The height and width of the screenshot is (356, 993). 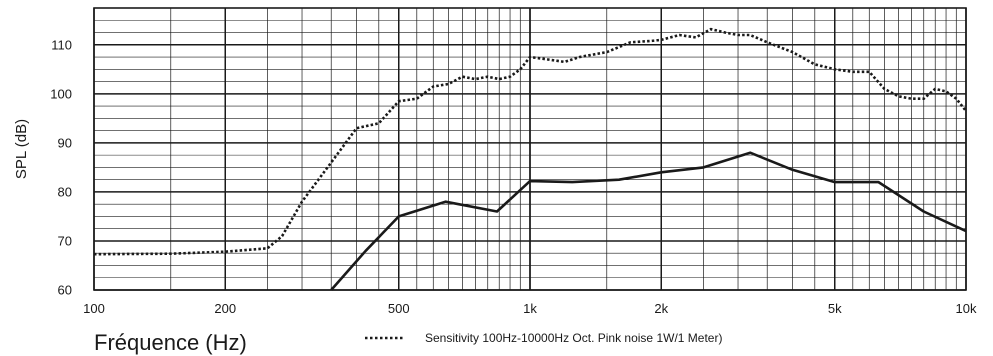 What do you see at coordinates (65, 290) in the screenshot?
I see `y-tick-label: 60` at bounding box center [65, 290].